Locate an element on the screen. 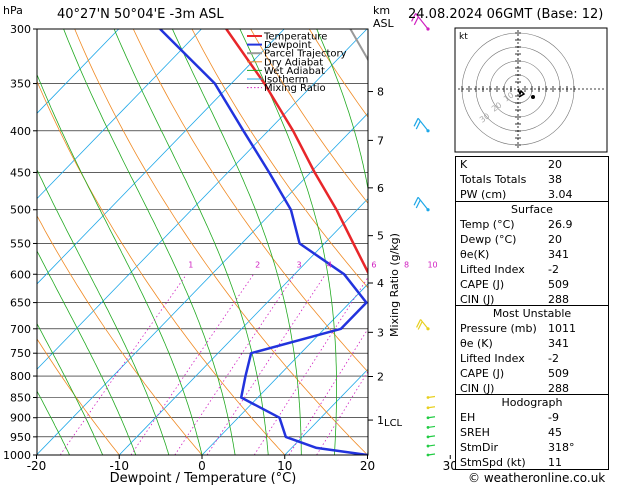  mixing-ratio-label: 8 is located at coordinates (406, 264).